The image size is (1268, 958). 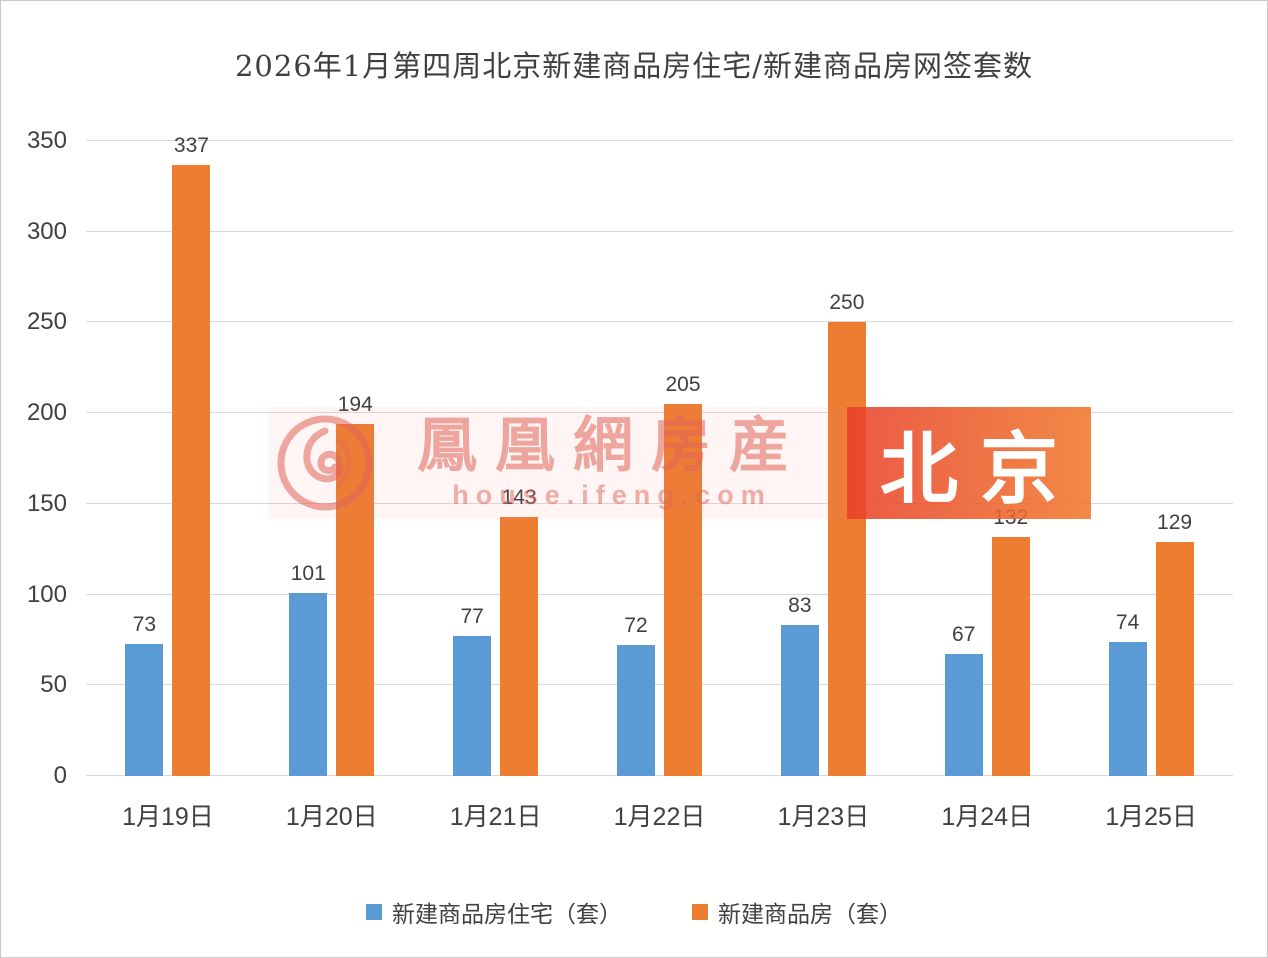 What do you see at coordinates (1127, 622) in the screenshot?
I see `bar-value-label: 74` at bounding box center [1127, 622].